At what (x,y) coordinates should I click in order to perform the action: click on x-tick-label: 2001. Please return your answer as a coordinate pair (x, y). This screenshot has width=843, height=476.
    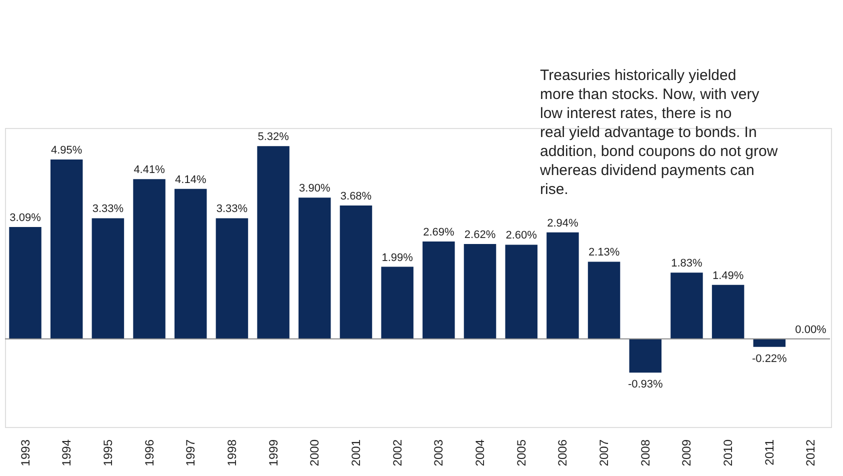
    Looking at the image, I should click on (355, 452).